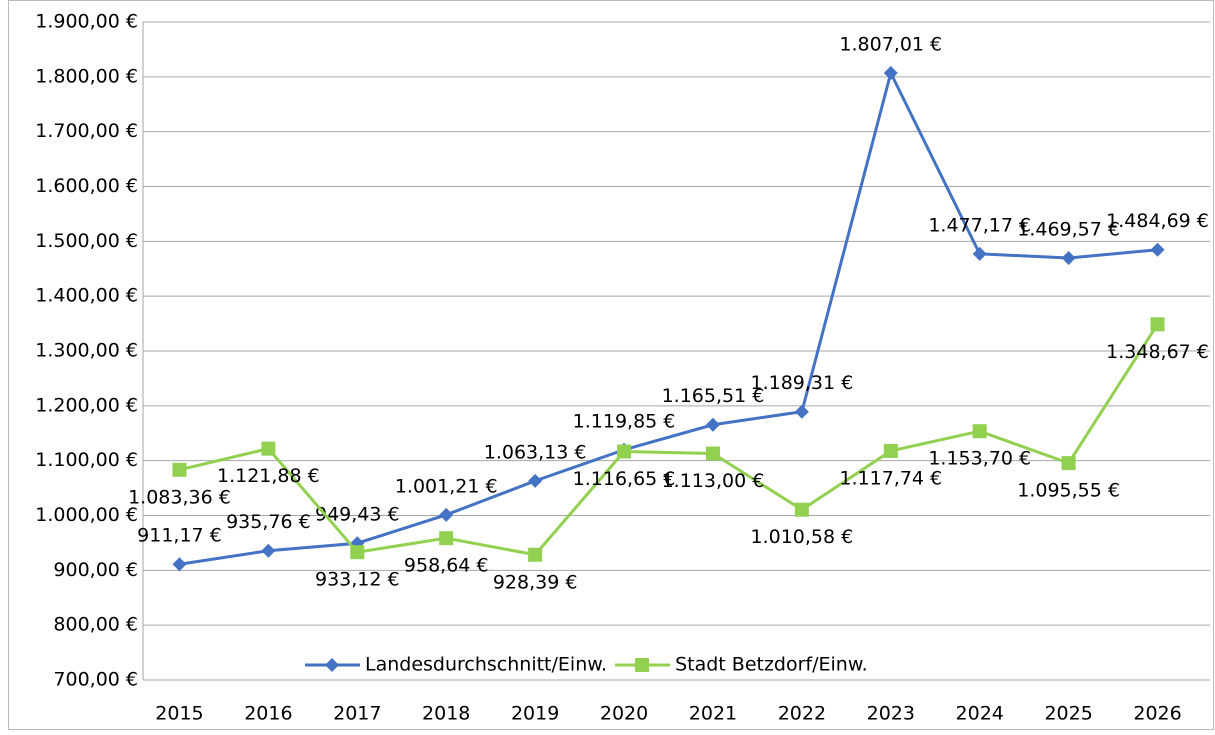 This screenshot has height=735, width=1215. Describe the element at coordinates (268, 714) in the screenshot. I see `x-tick-label: 2016` at that location.